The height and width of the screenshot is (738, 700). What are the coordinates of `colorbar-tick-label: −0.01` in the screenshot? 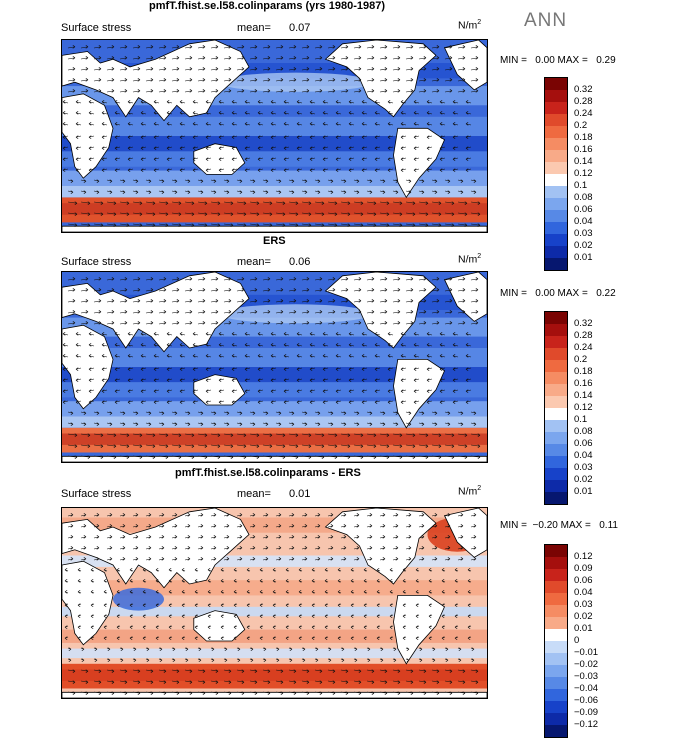 It's located at (586, 652).